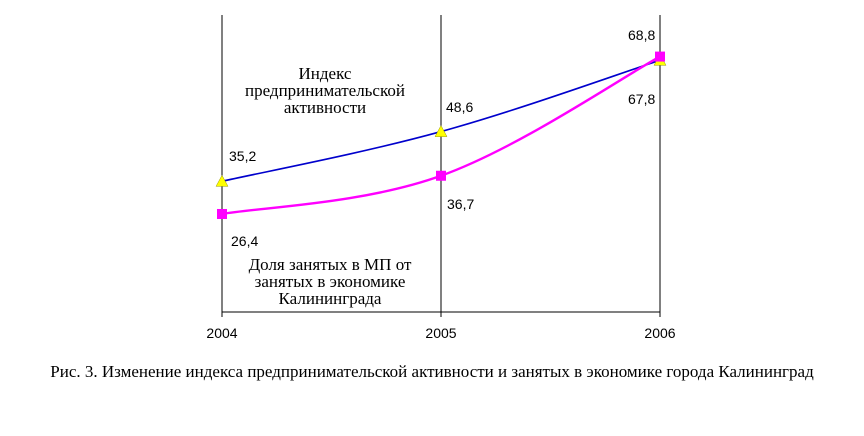  Describe the element at coordinates (242, 156) in the screenshot. I see `data-label-index-2004: 35,2` at that location.